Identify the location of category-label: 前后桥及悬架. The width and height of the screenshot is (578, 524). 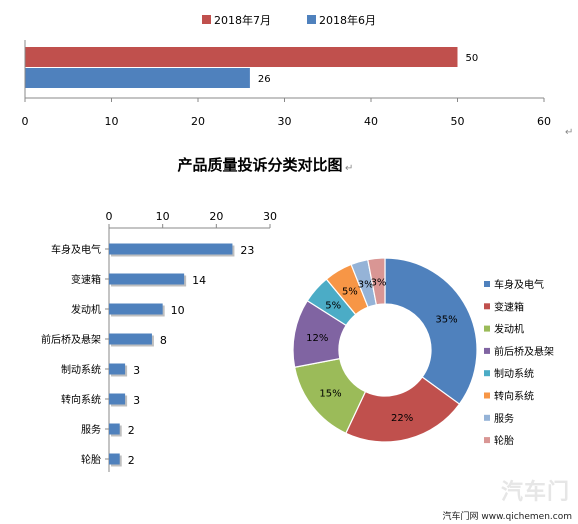
(71, 339).